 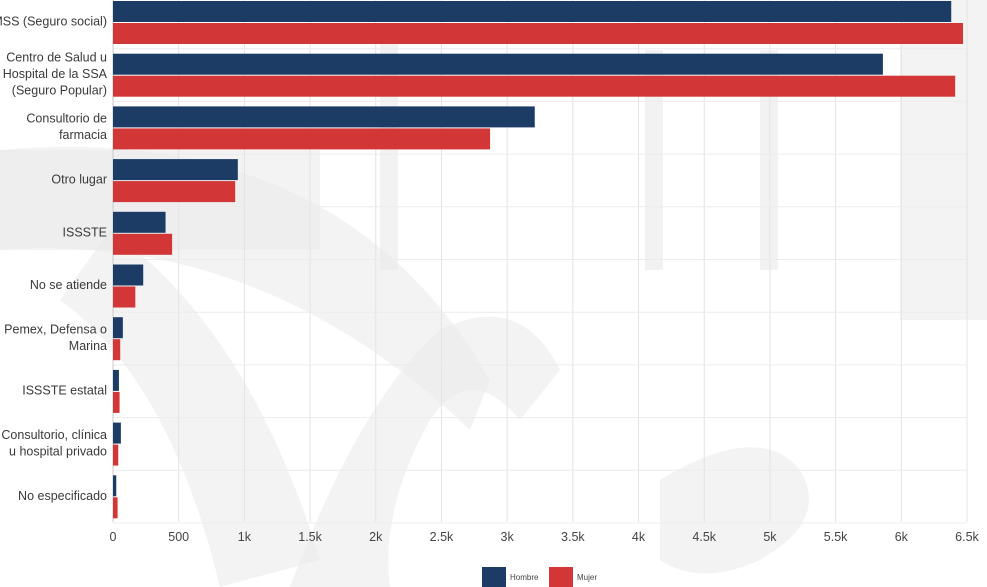 I want to click on legend-label-hombre: Hombre, so click(x=524, y=577).